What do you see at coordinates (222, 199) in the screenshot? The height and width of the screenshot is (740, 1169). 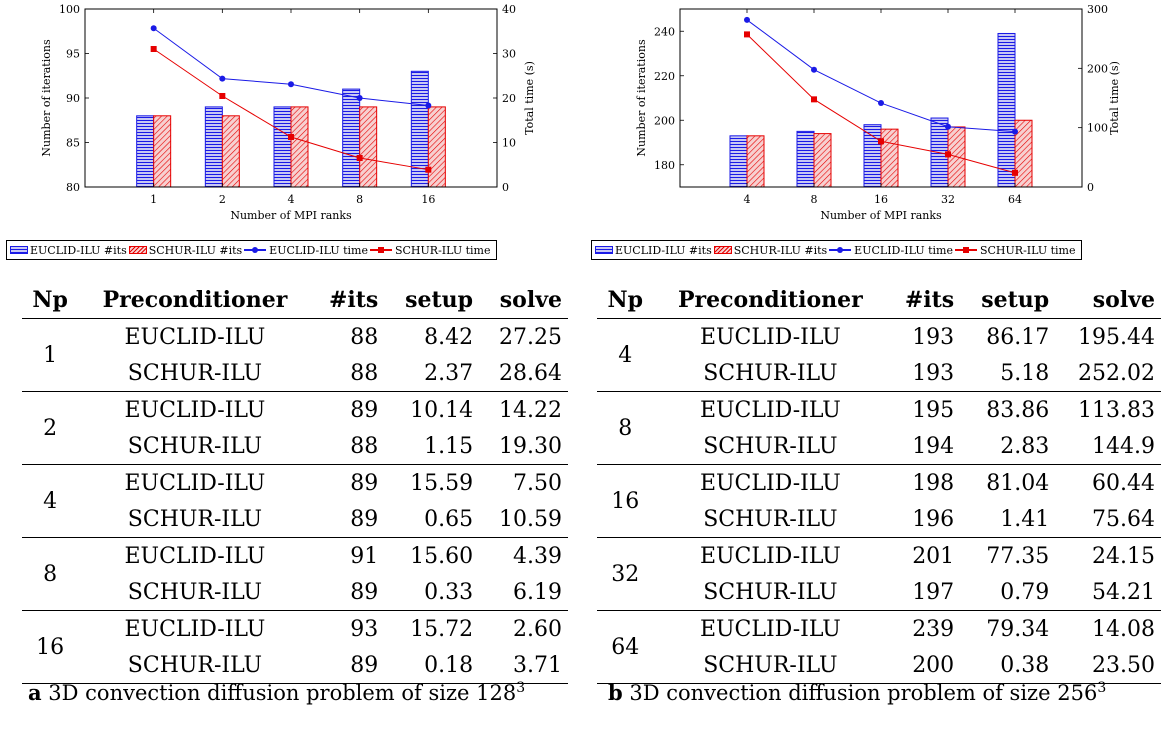 I see `x-tick-label: 2` at bounding box center [222, 199].